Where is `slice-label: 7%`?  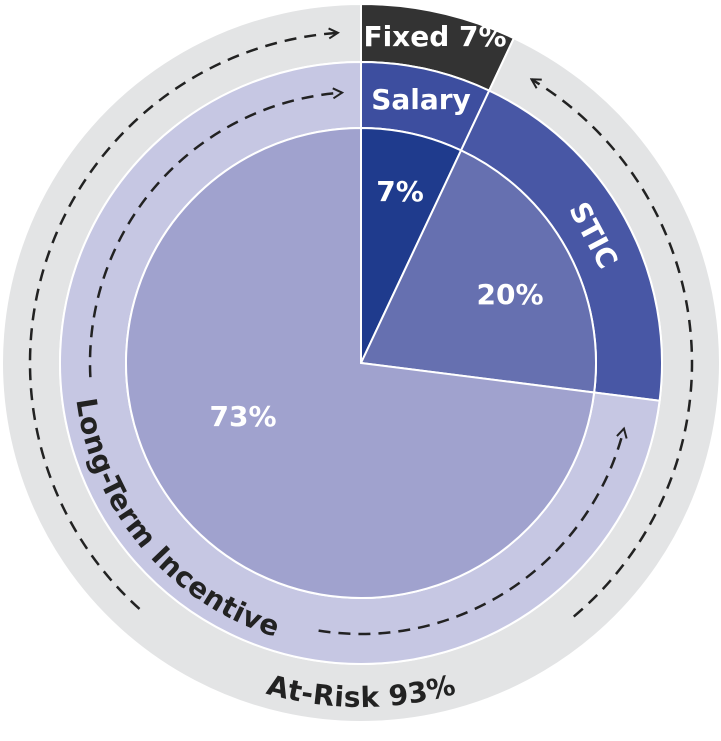 slice-label: 7% is located at coordinates (400, 191).